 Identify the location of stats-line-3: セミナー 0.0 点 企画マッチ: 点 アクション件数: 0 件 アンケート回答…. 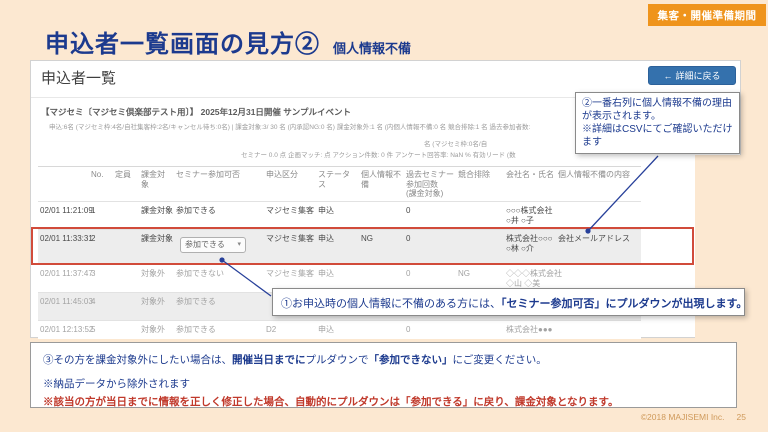
(378, 155).